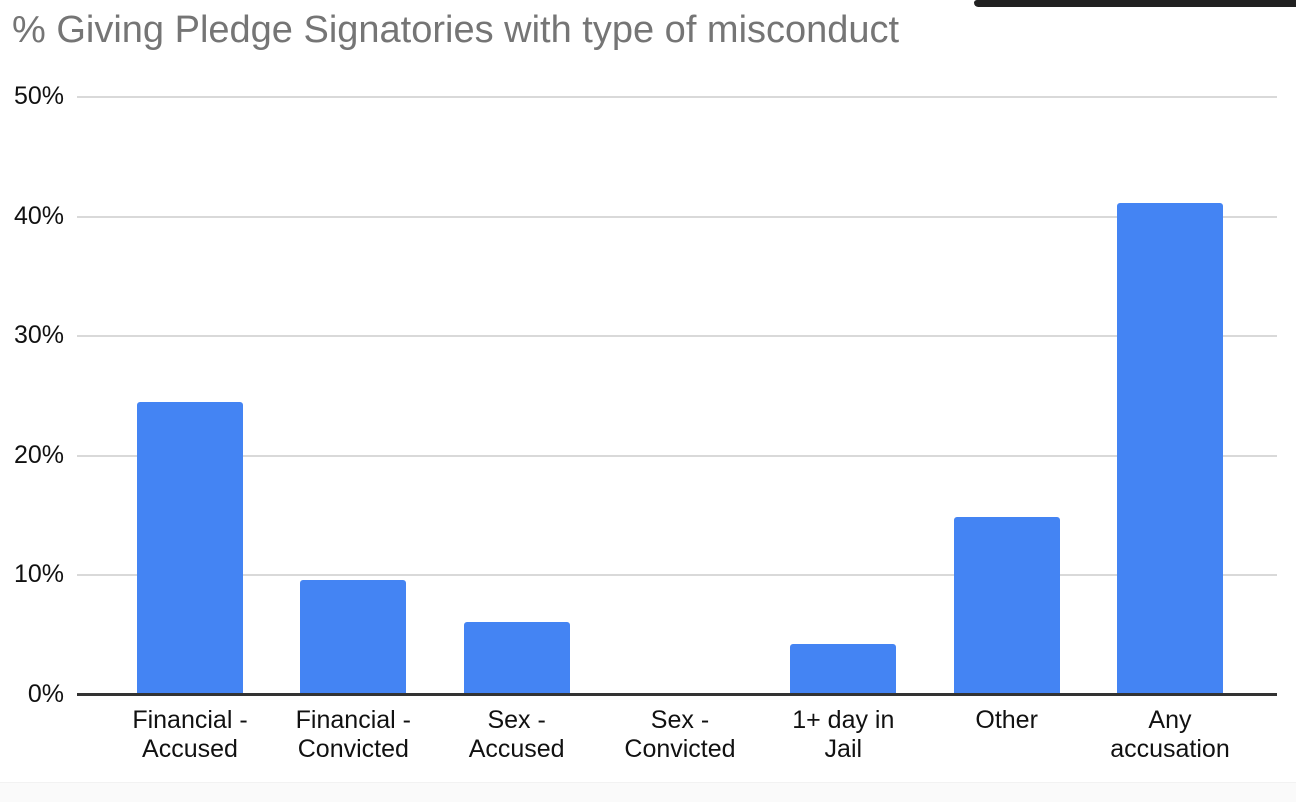 The width and height of the screenshot is (1296, 802). Describe the element at coordinates (38, 574) in the screenshot. I see `y-axis-tick-label: 10%` at that location.